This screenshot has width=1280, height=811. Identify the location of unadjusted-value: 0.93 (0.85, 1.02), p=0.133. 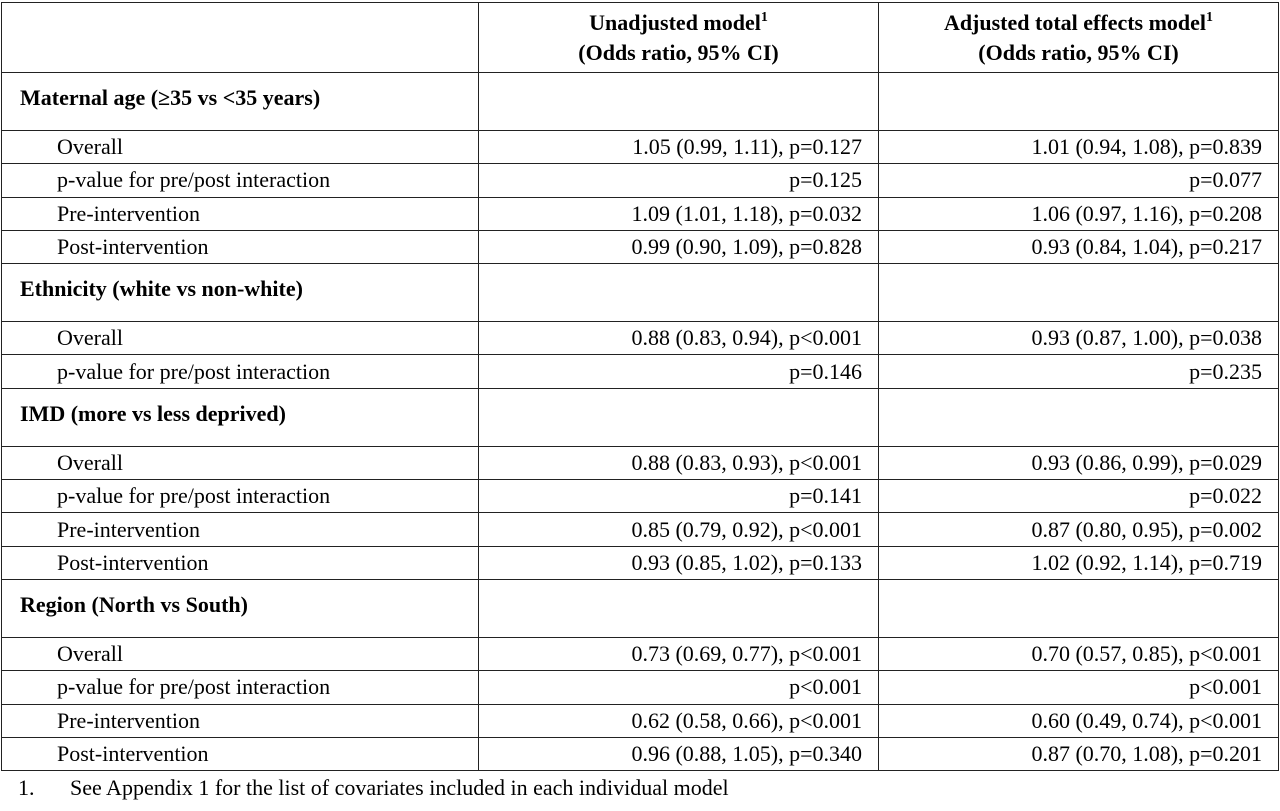
(678, 562).